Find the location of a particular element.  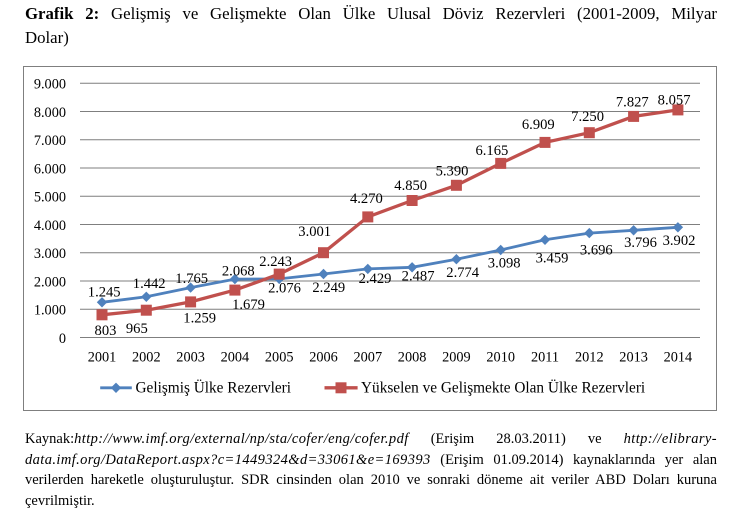

svg-text: 3.696 is located at coordinates (596, 251).